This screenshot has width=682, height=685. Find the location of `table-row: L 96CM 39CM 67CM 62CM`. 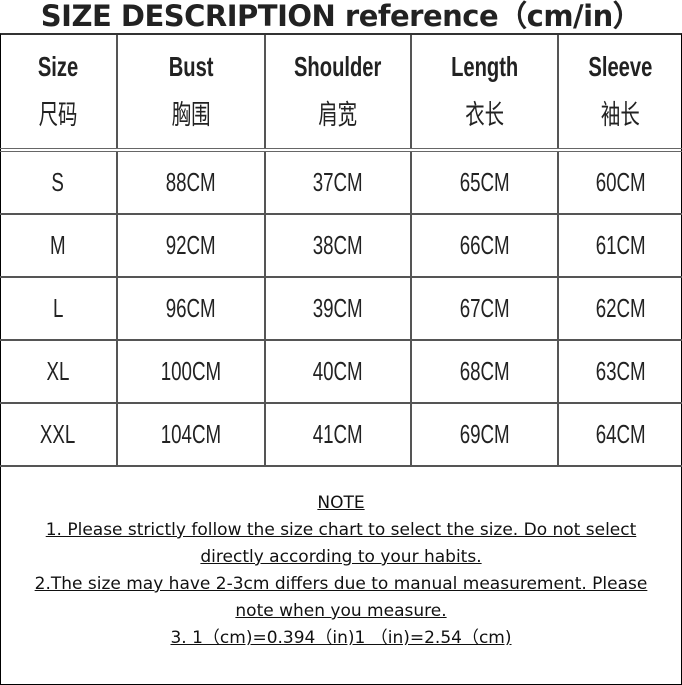

table-row: L 96CM 39CM 67CM 62CM is located at coordinates (341, 308).